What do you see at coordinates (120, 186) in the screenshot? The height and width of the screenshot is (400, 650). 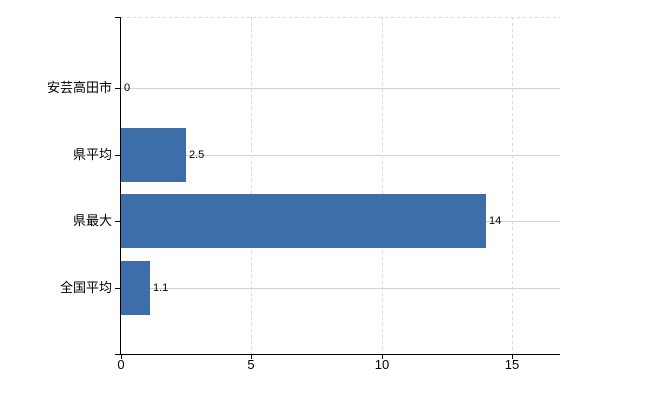 I see `y-axis` at bounding box center [120, 186].